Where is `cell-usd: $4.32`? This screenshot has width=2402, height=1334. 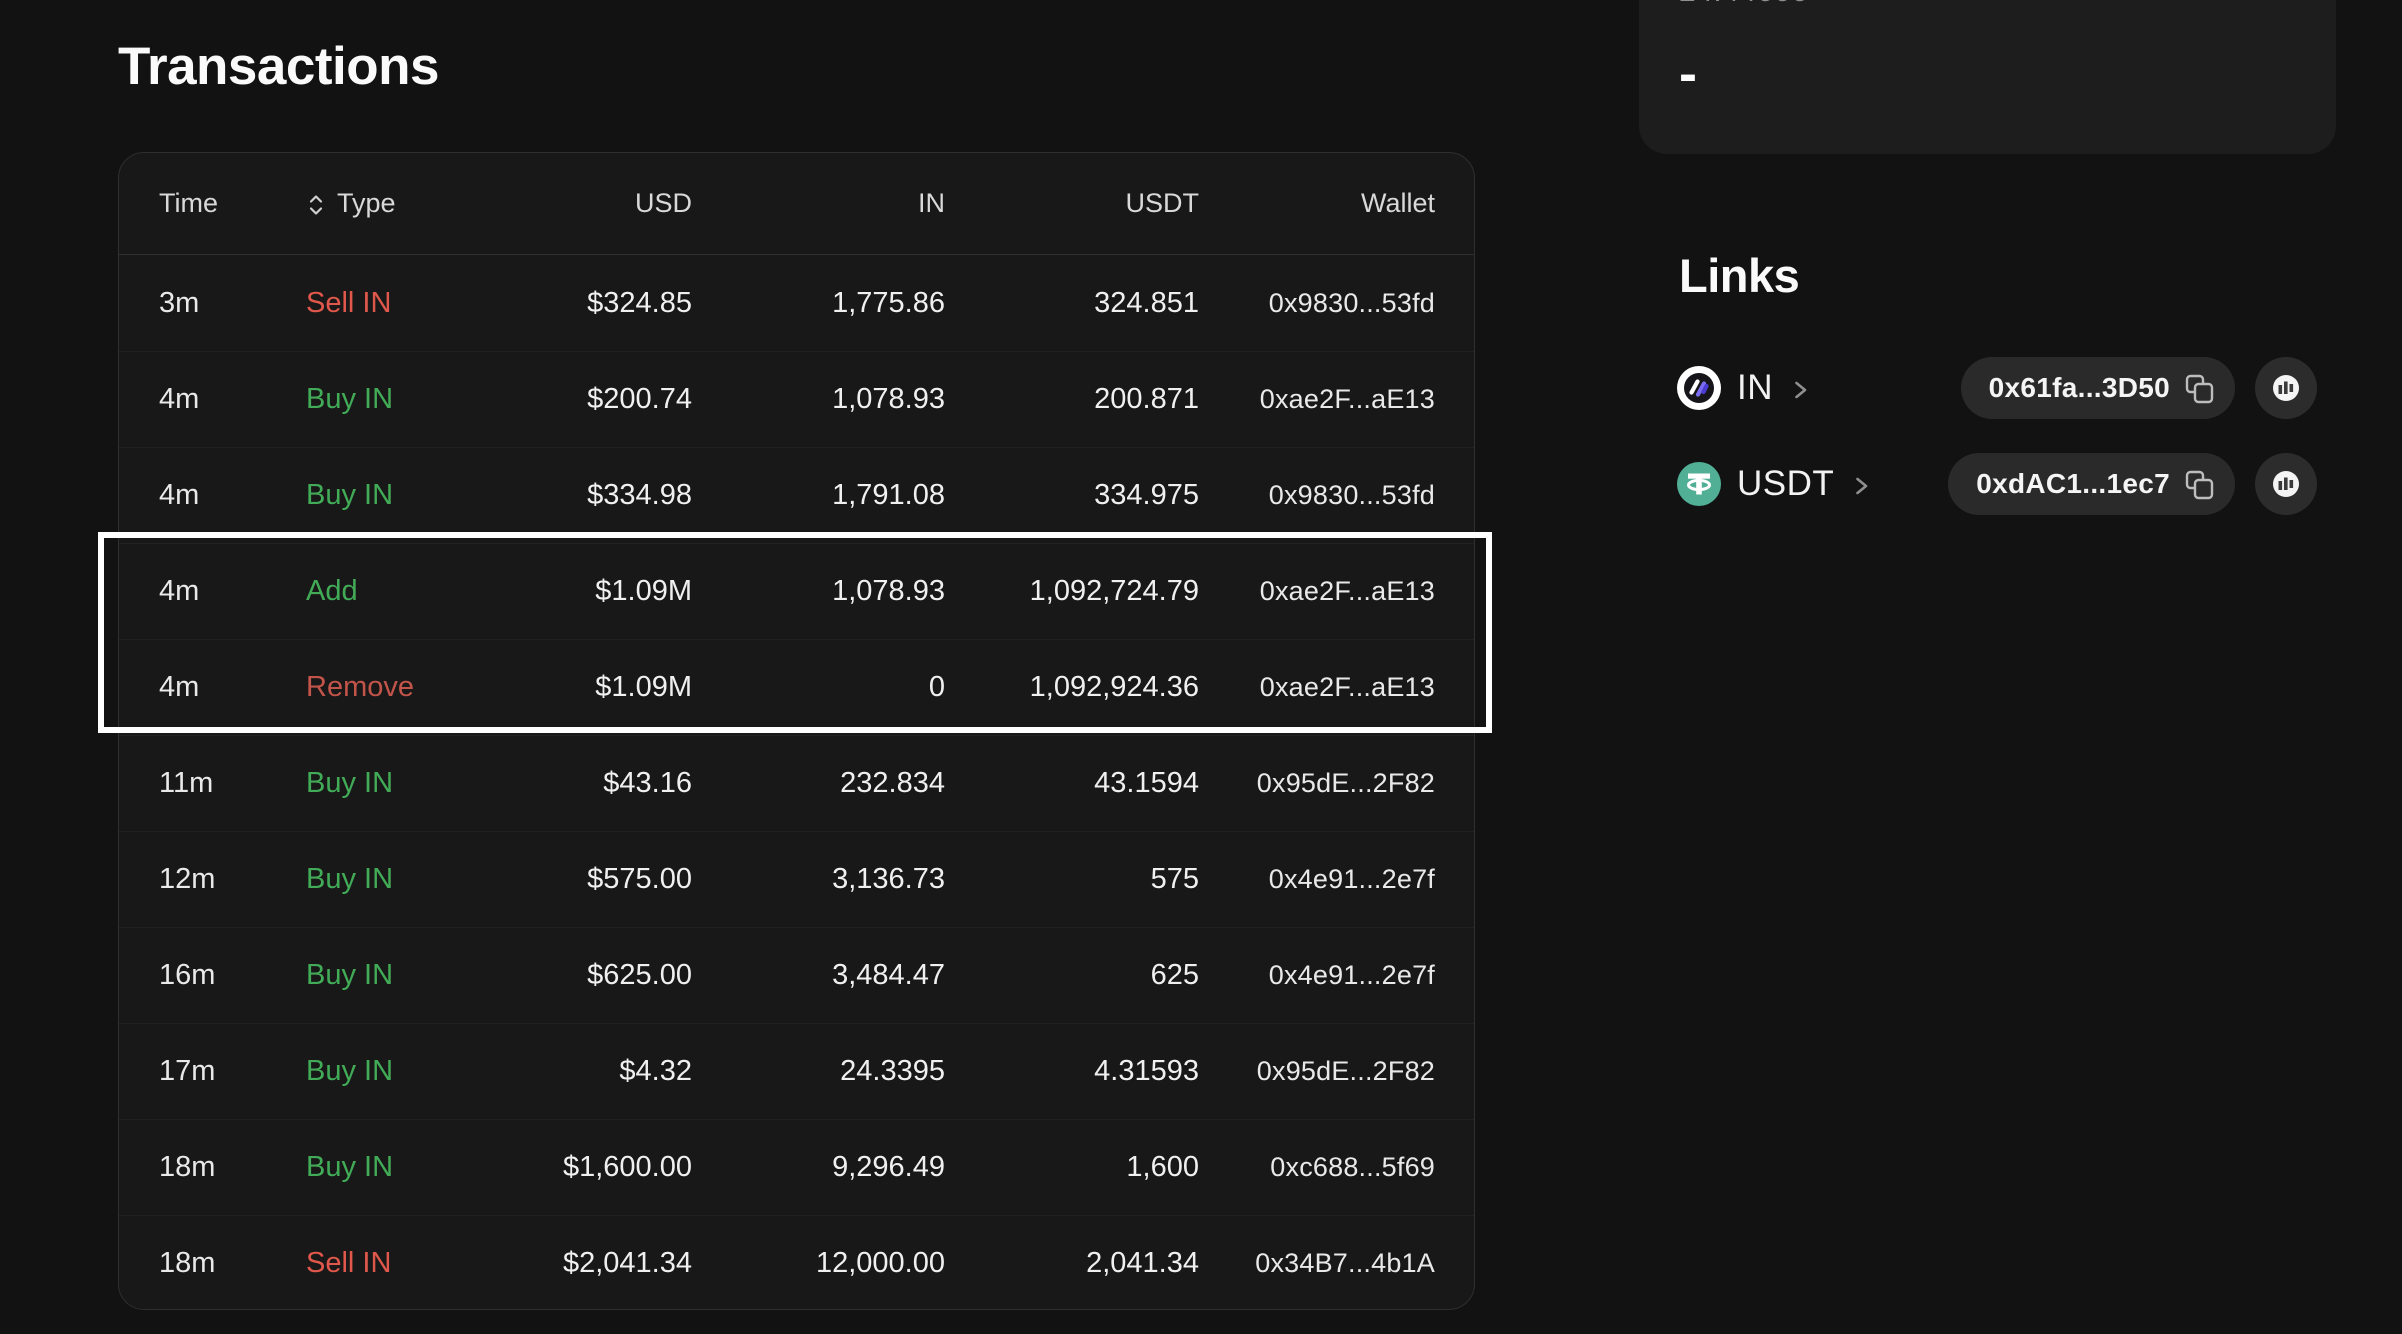 cell-usd: $4.32 is located at coordinates (655, 1071).